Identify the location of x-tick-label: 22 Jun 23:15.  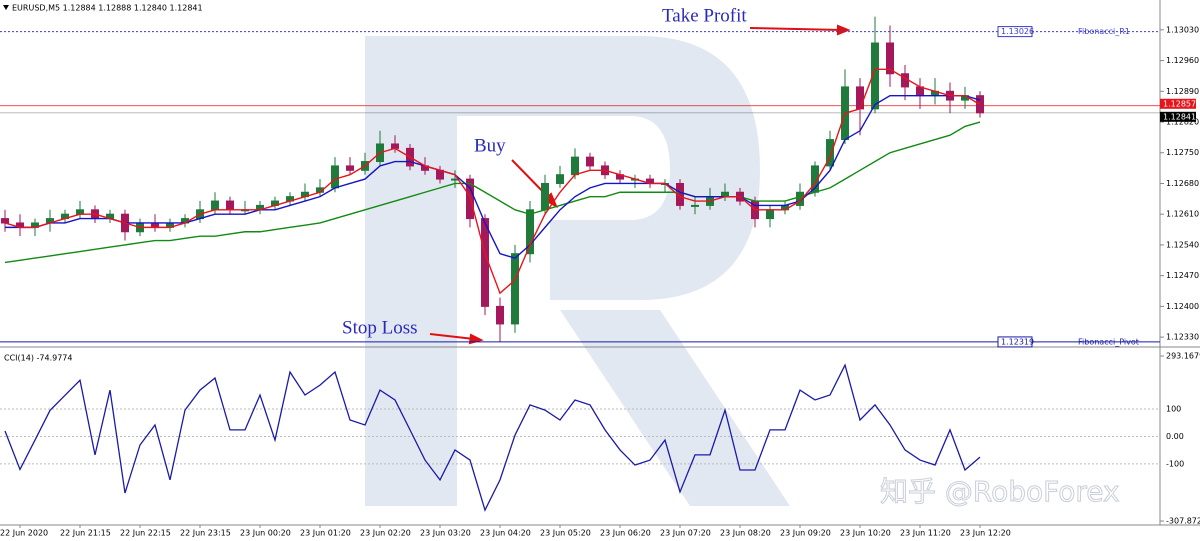
(205, 533).